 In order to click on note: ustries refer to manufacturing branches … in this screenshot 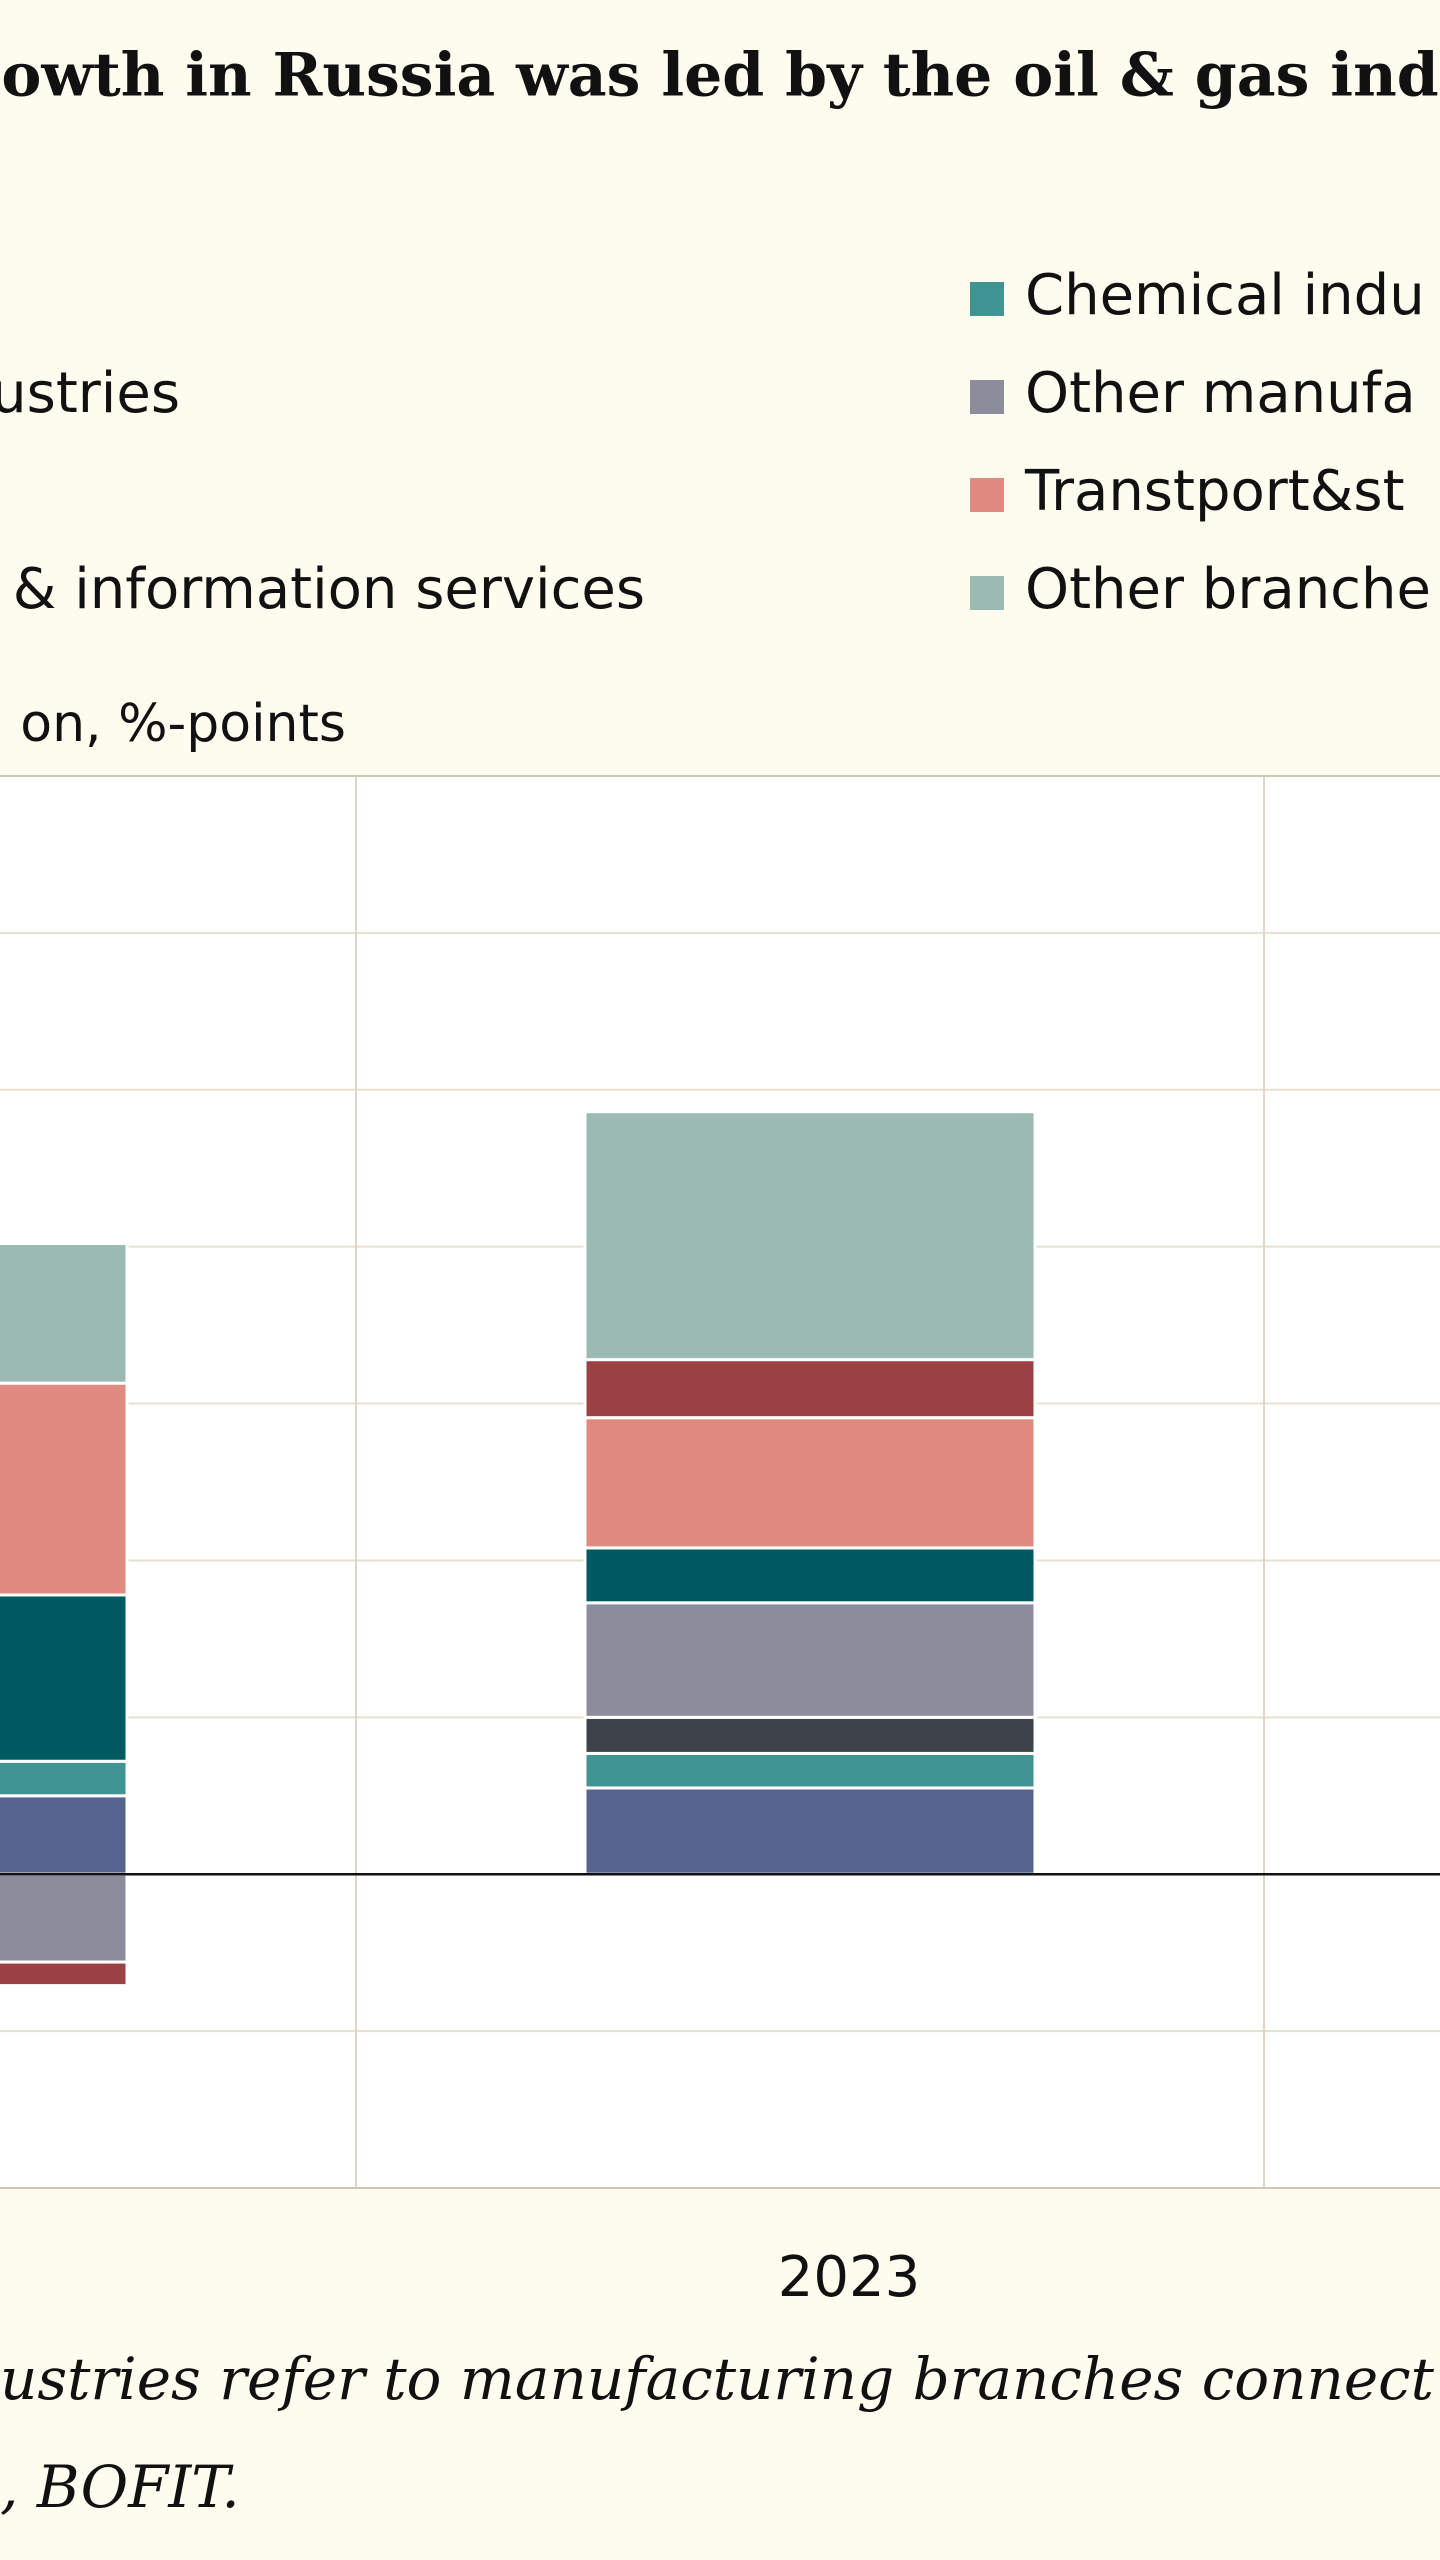, I will do `click(717, 2379)`.